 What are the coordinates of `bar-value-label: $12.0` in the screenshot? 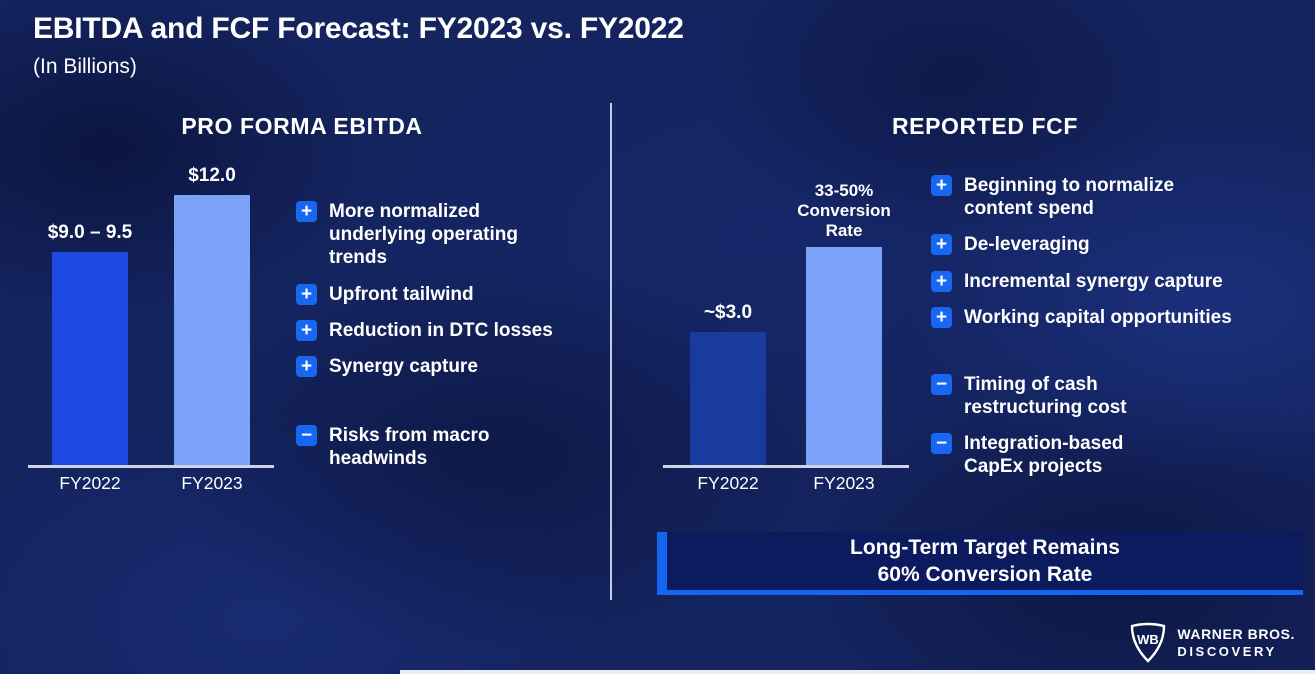 It's located at (212, 175).